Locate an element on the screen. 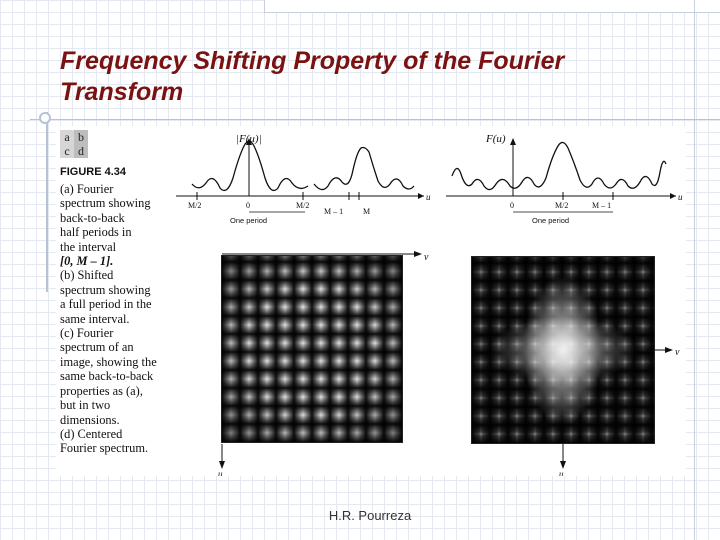 This screenshot has width=720, height=540. image-c-axes: v u is located at coordinates (323, 363).